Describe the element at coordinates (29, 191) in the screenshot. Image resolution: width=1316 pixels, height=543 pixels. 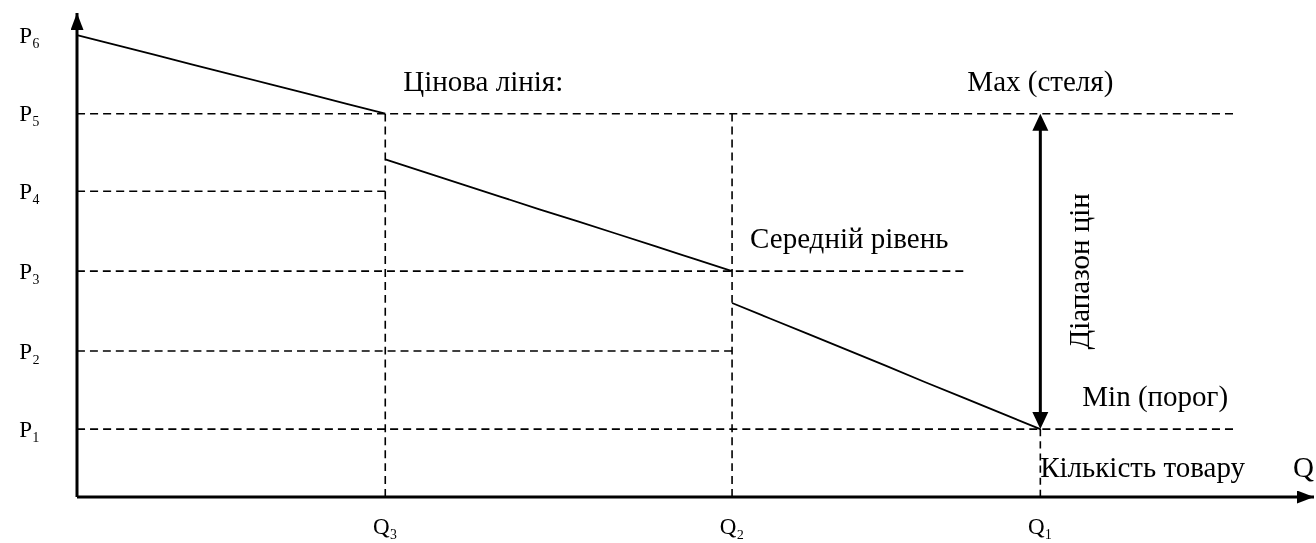
I see `text: P₄` at that location.